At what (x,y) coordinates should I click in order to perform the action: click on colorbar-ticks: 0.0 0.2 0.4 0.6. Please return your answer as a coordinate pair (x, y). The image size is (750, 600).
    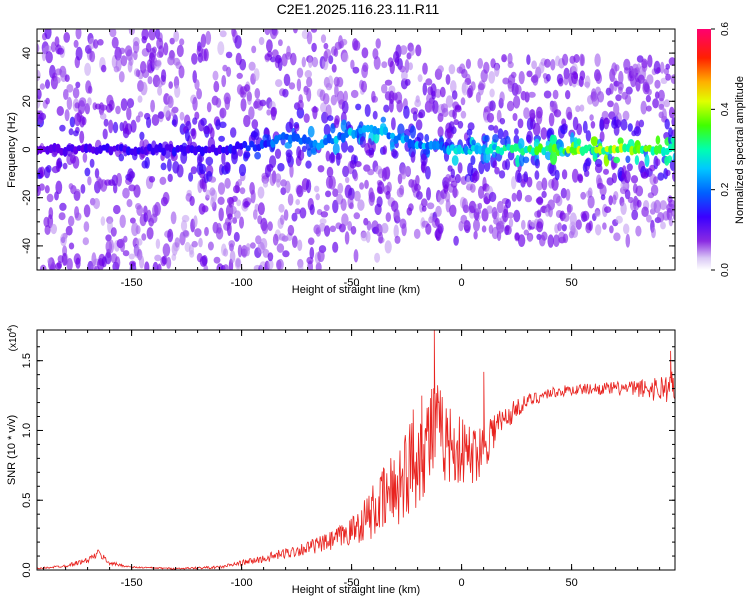
    Looking at the image, I should click on (721, 149).